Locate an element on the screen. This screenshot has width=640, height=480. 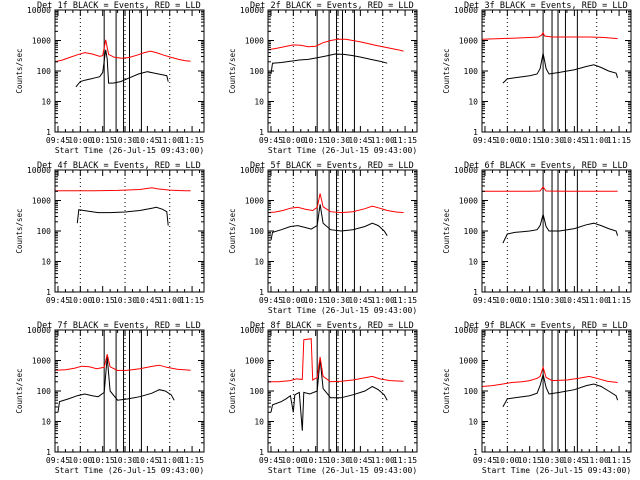
chart-title: Det 5f BLACK = Events, RED = LLD is located at coordinates (332, 166).